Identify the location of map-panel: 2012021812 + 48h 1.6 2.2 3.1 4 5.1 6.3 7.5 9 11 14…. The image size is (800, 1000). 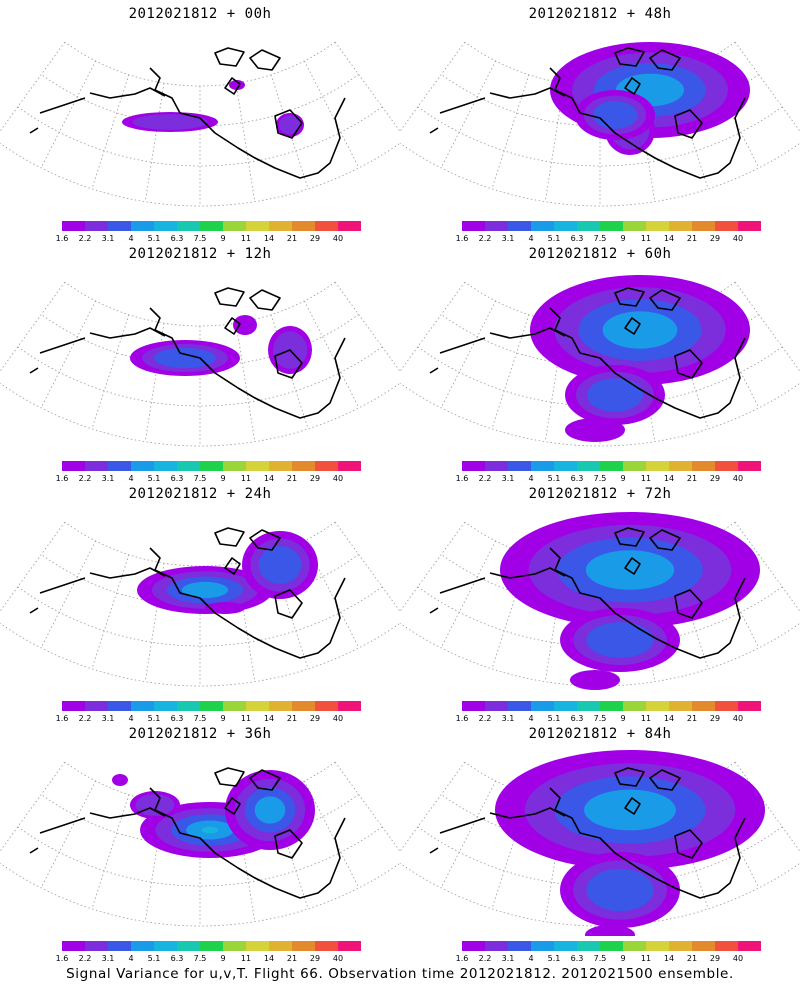
(600, 121).